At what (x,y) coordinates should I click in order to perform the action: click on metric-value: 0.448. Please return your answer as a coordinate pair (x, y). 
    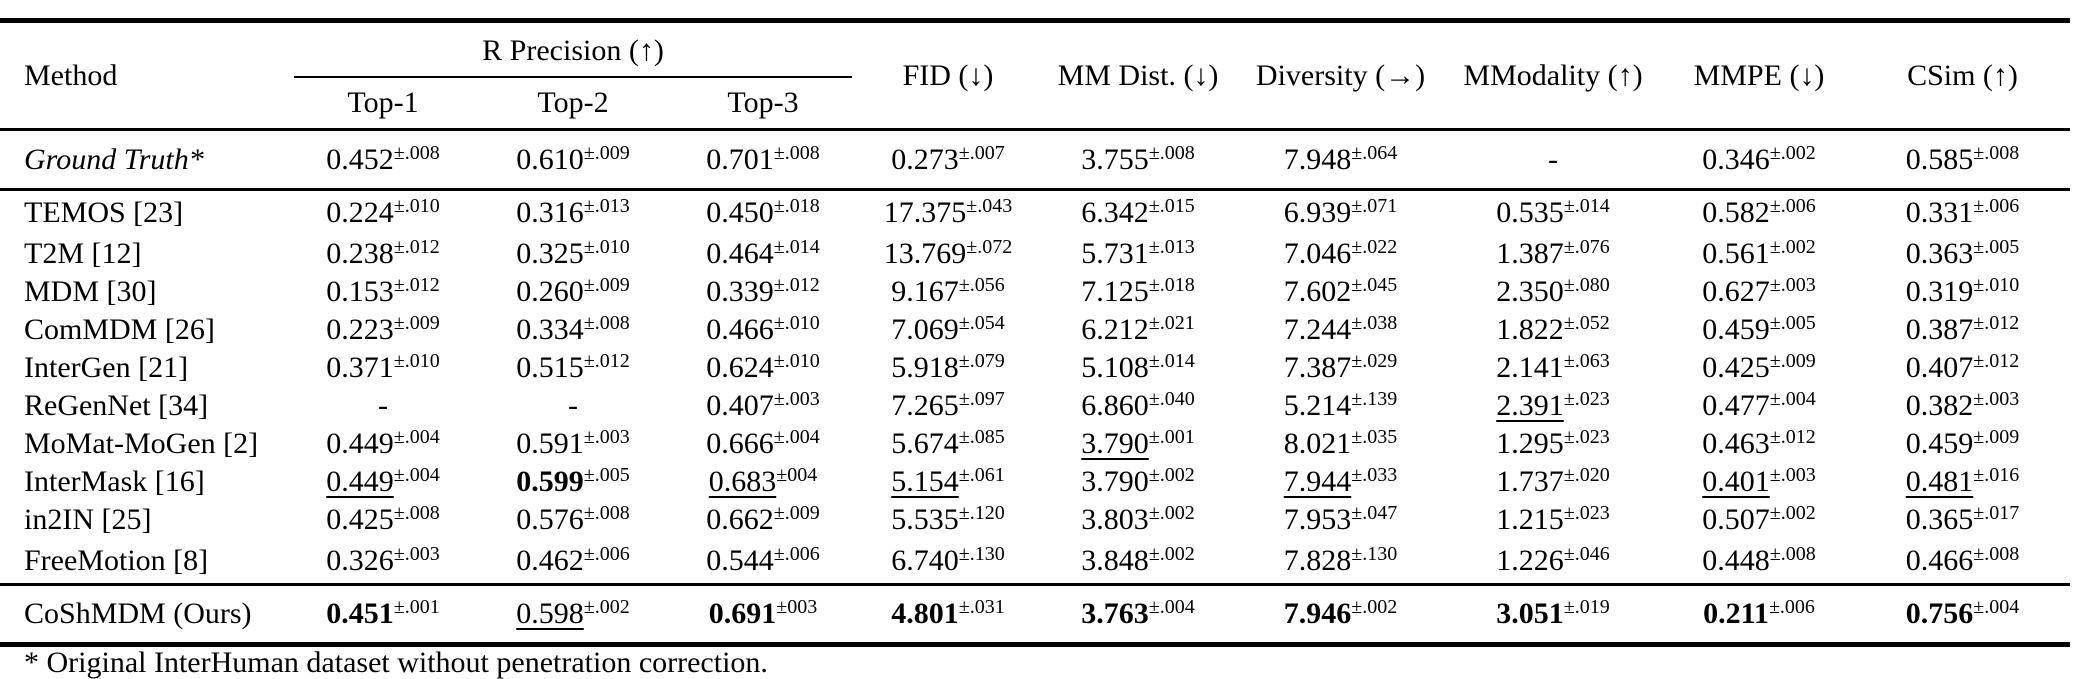
    Looking at the image, I should click on (1736, 560).